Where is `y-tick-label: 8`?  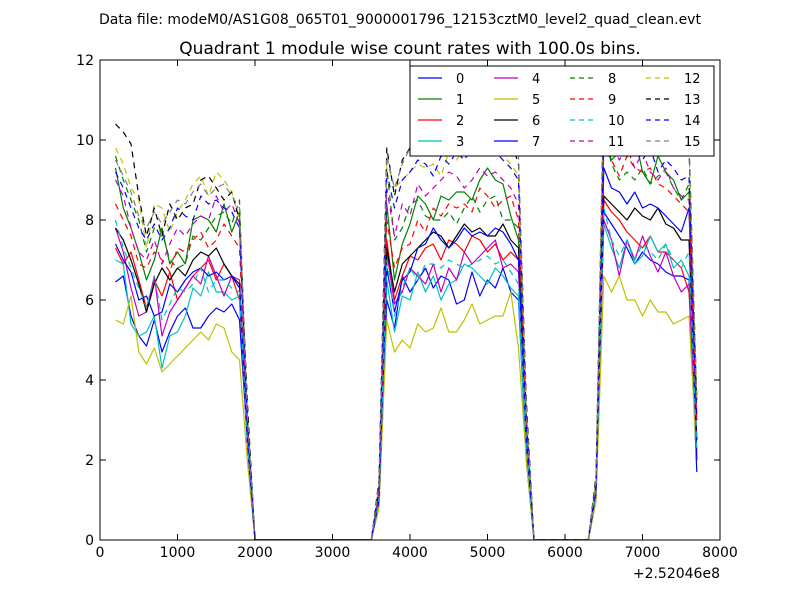 y-tick-label: 8 is located at coordinates (89, 221).